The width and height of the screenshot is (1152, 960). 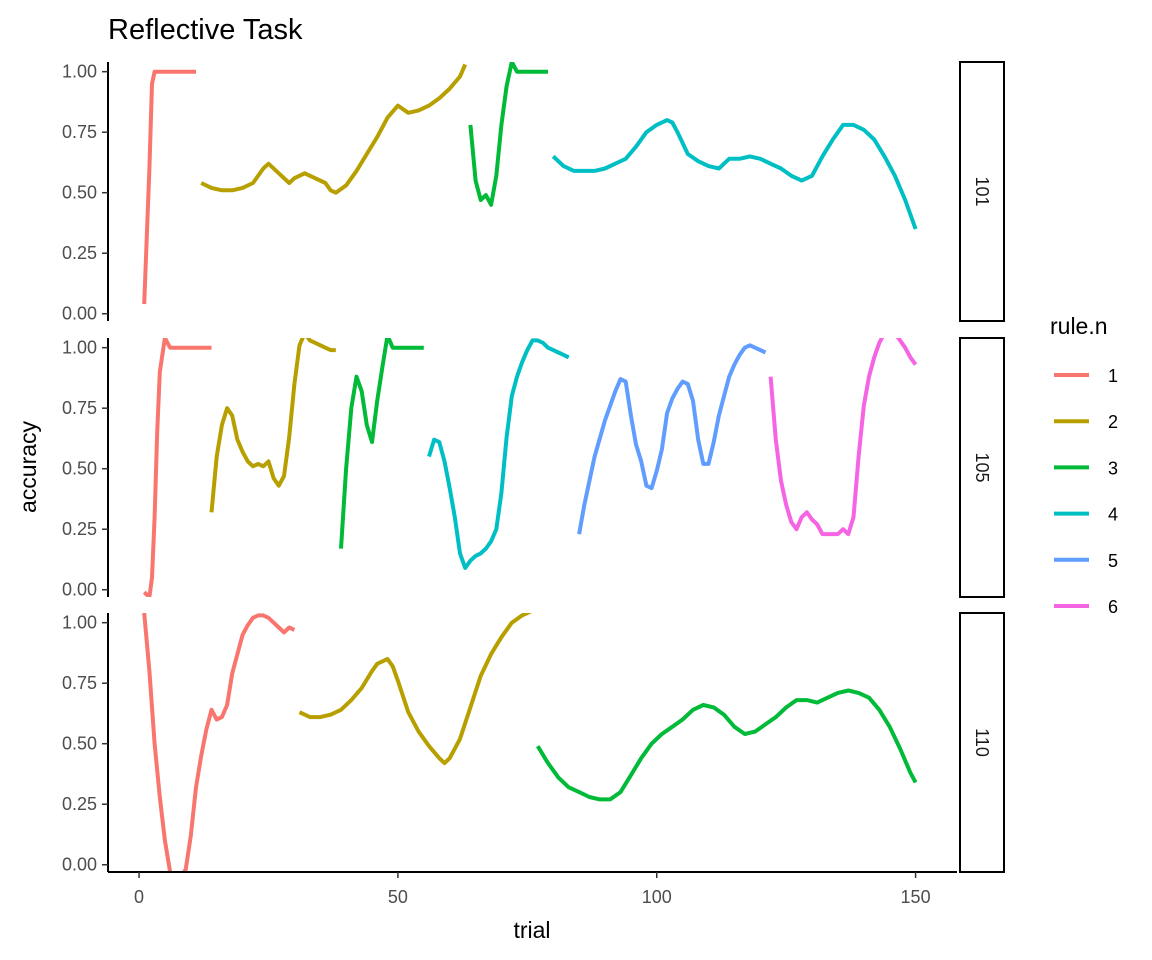 What do you see at coordinates (1113, 422) in the screenshot?
I see `legend-label: 2` at bounding box center [1113, 422].